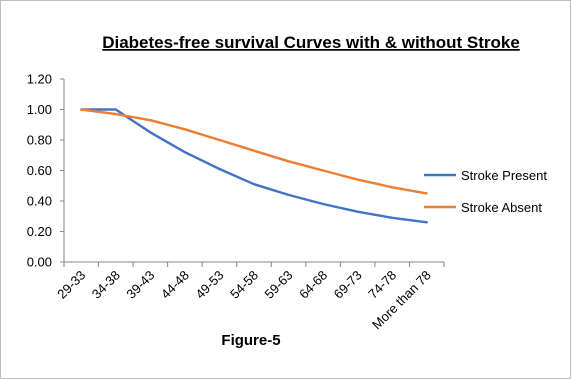  What do you see at coordinates (140, 285) in the screenshot?
I see `x-tick-label: 39-43` at bounding box center [140, 285].